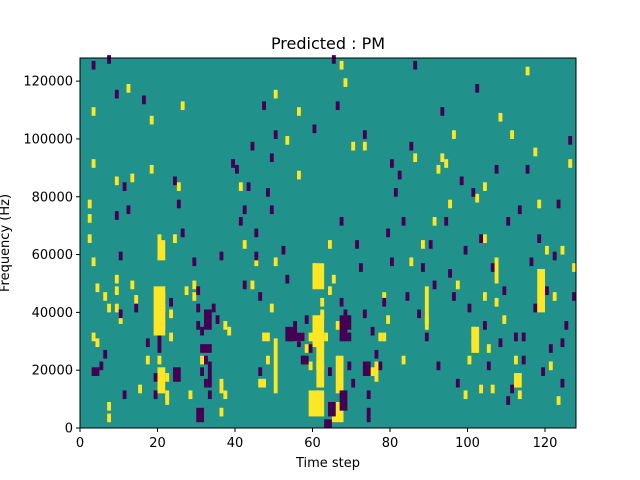 This screenshot has height=480, width=640. What do you see at coordinates (390, 443) in the screenshot?
I see `x-tick-label: 80` at bounding box center [390, 443].